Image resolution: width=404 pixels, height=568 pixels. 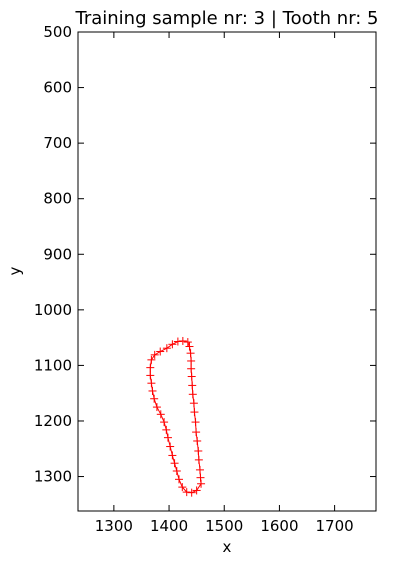 I want to click on x-tick-label: 1600, so click(x=279, y=526).